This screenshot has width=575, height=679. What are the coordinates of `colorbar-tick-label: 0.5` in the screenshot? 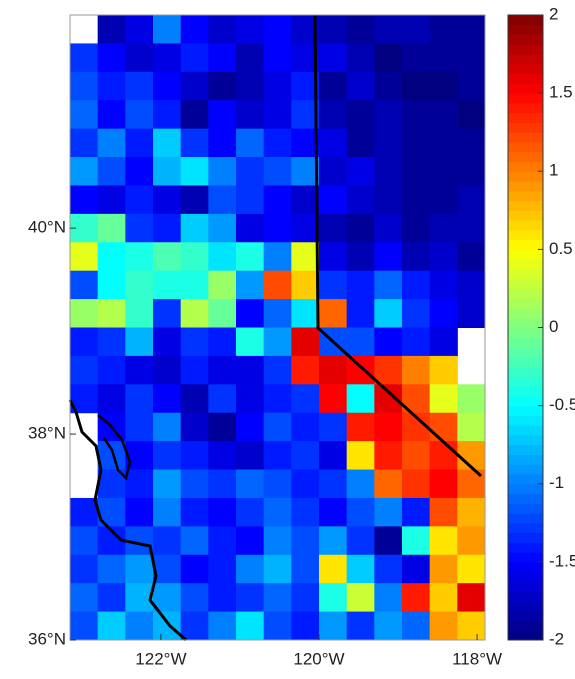 It's located at (561, 248).